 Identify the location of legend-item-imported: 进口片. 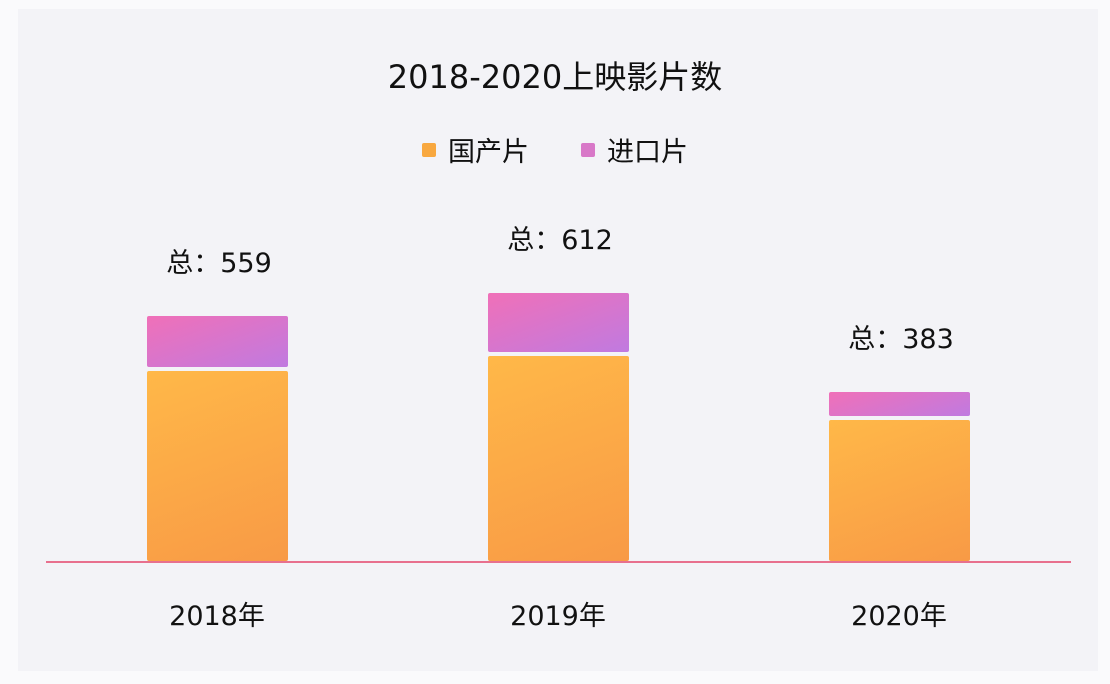
(634, 149).